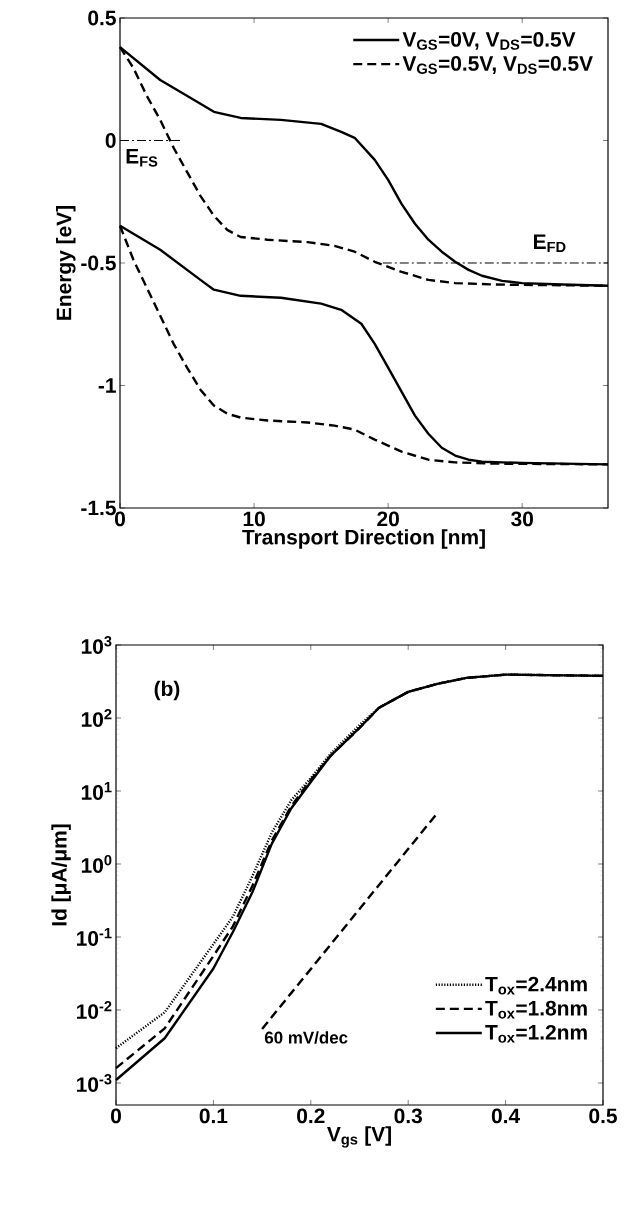  I want to click on legend-label: T$_{ox}$=2.4nm, so click(536, 985).